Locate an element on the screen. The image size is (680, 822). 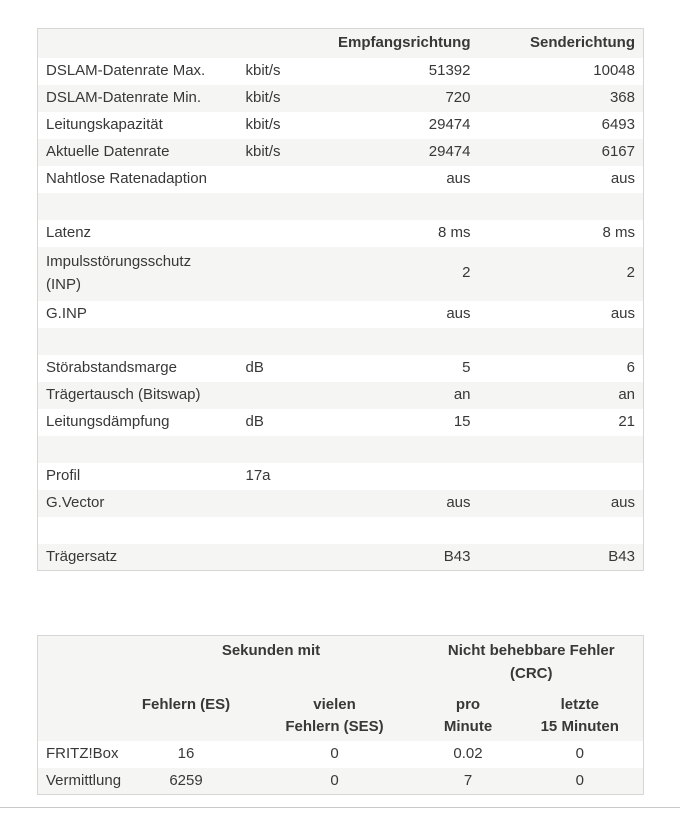
row-label: FRITZ!Box is located at coordinates (82, 753).